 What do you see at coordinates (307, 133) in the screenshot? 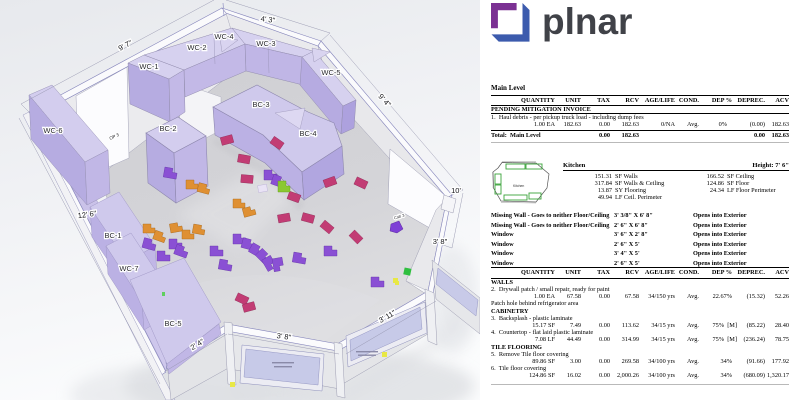
I see `svg-text: BC-4` at bounding box center [307, 133].